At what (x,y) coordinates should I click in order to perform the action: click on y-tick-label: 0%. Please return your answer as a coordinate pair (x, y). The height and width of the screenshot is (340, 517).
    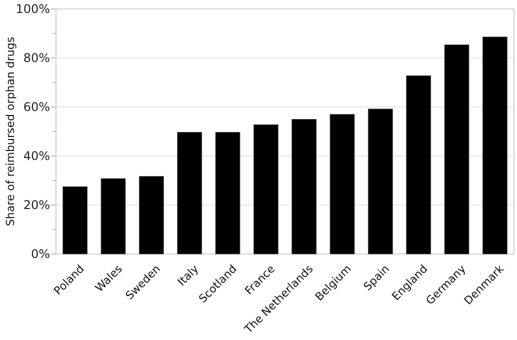
    Looking at the image, I should click on (40, 254).